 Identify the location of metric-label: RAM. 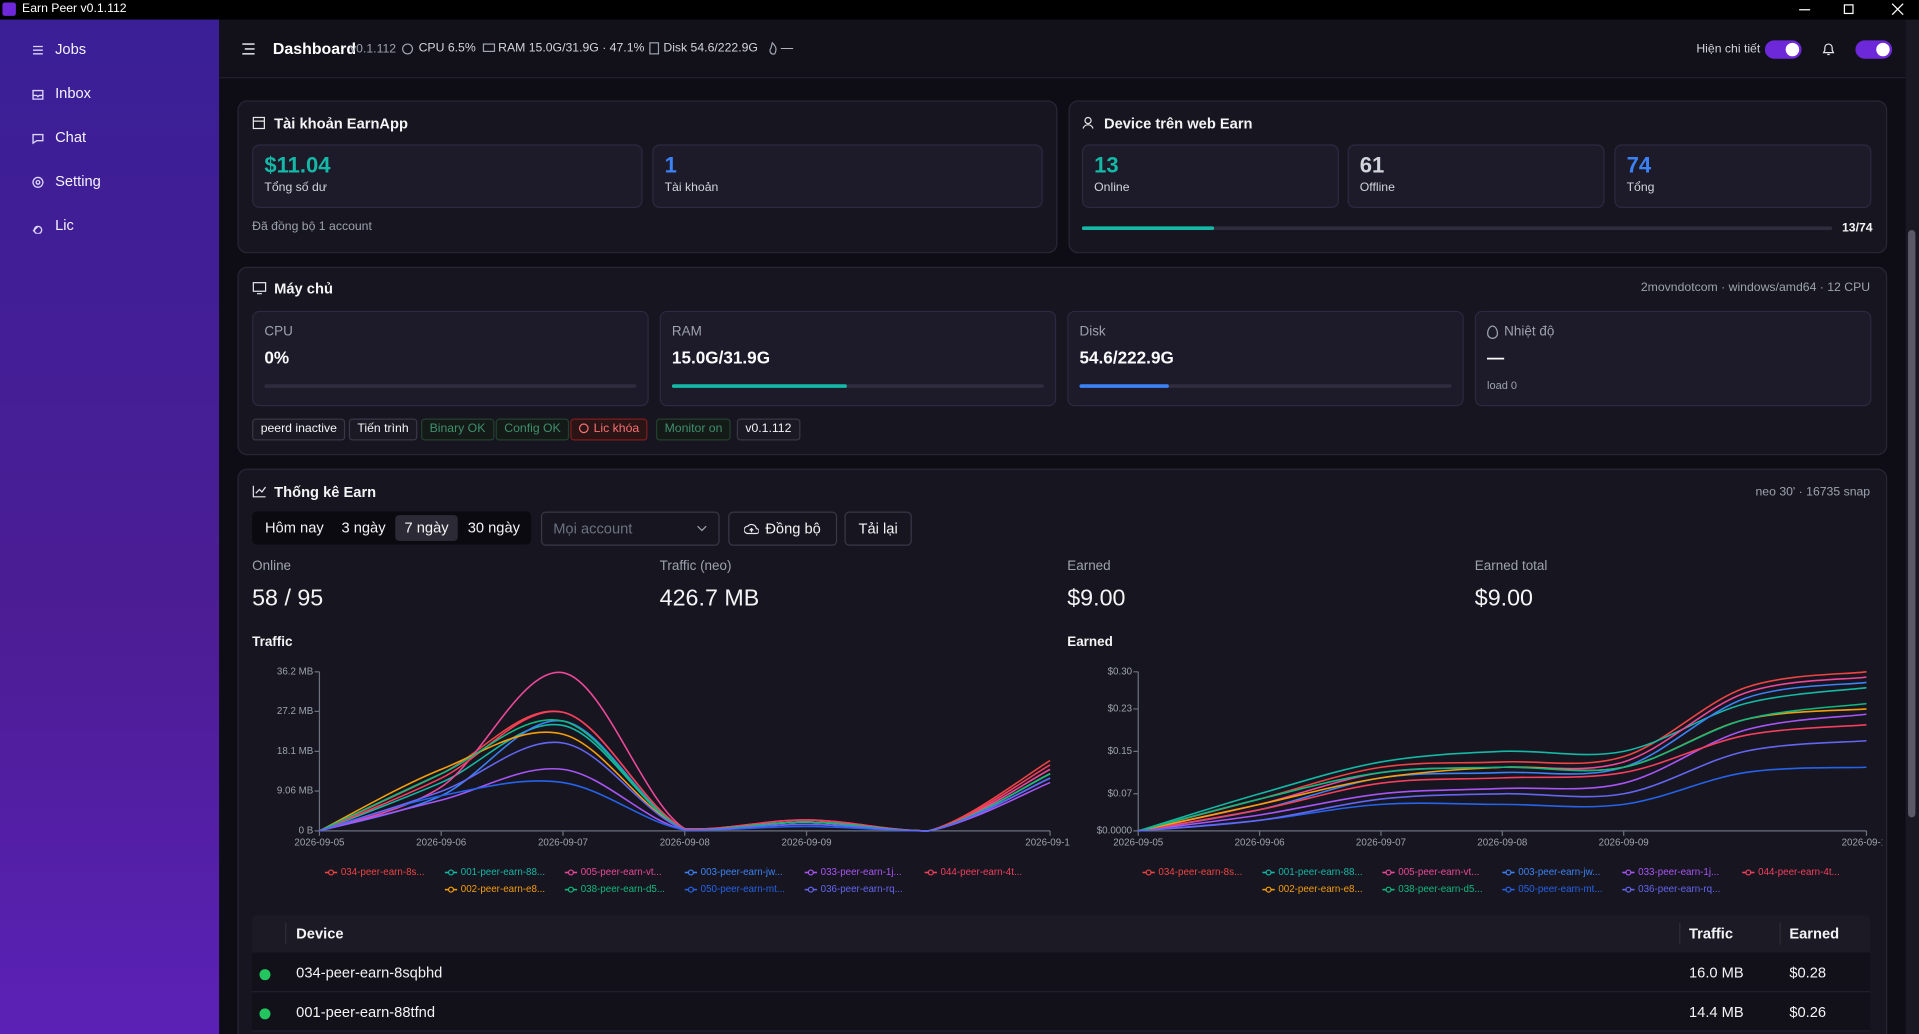
(686, 331).